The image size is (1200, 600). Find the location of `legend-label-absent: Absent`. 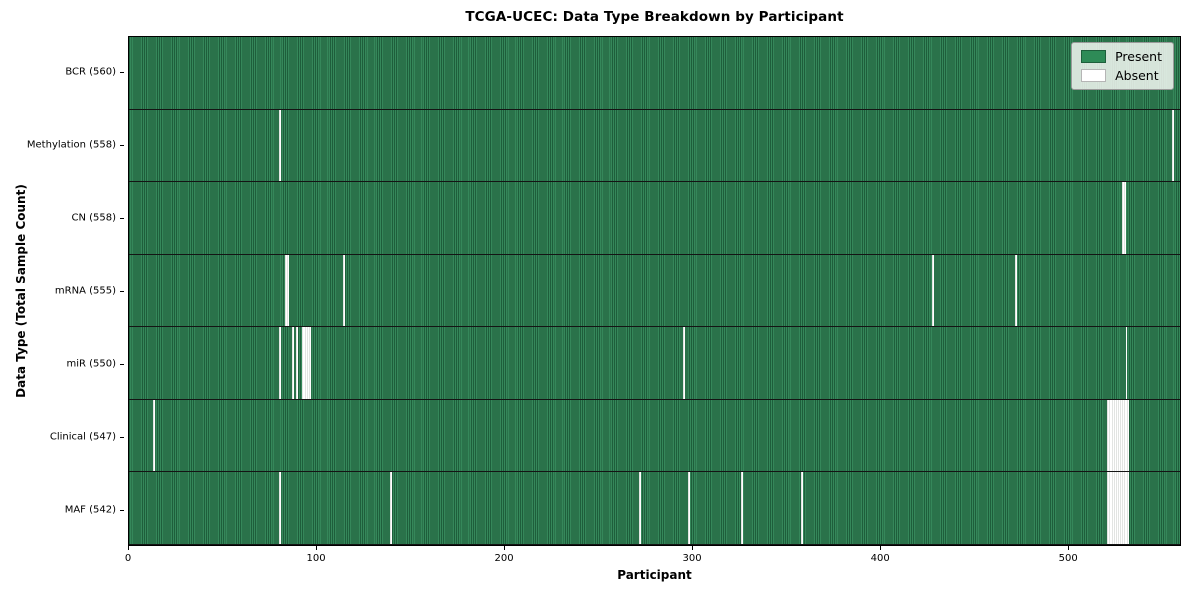

legend-label-absent: Absent is located at coordinates (1137, 75).